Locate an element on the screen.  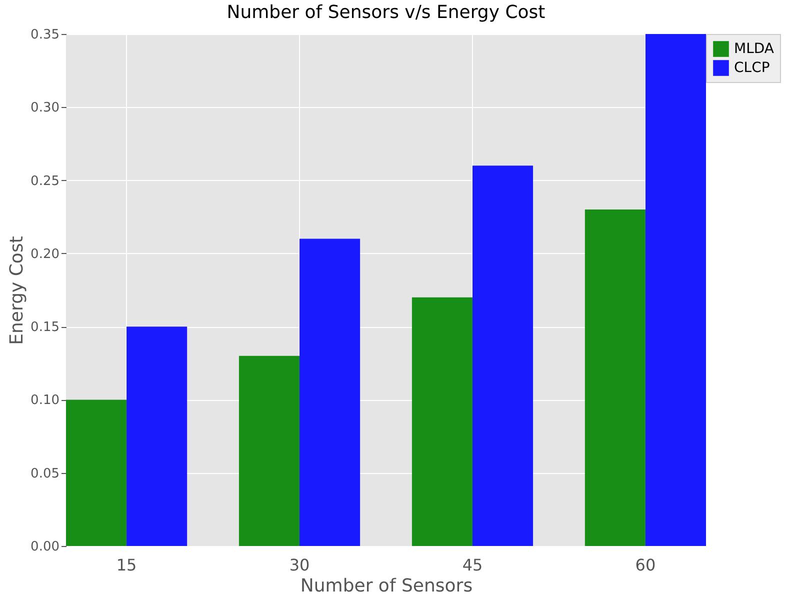
y-tick-label: 0.35 is located at coordinates (45, 35).